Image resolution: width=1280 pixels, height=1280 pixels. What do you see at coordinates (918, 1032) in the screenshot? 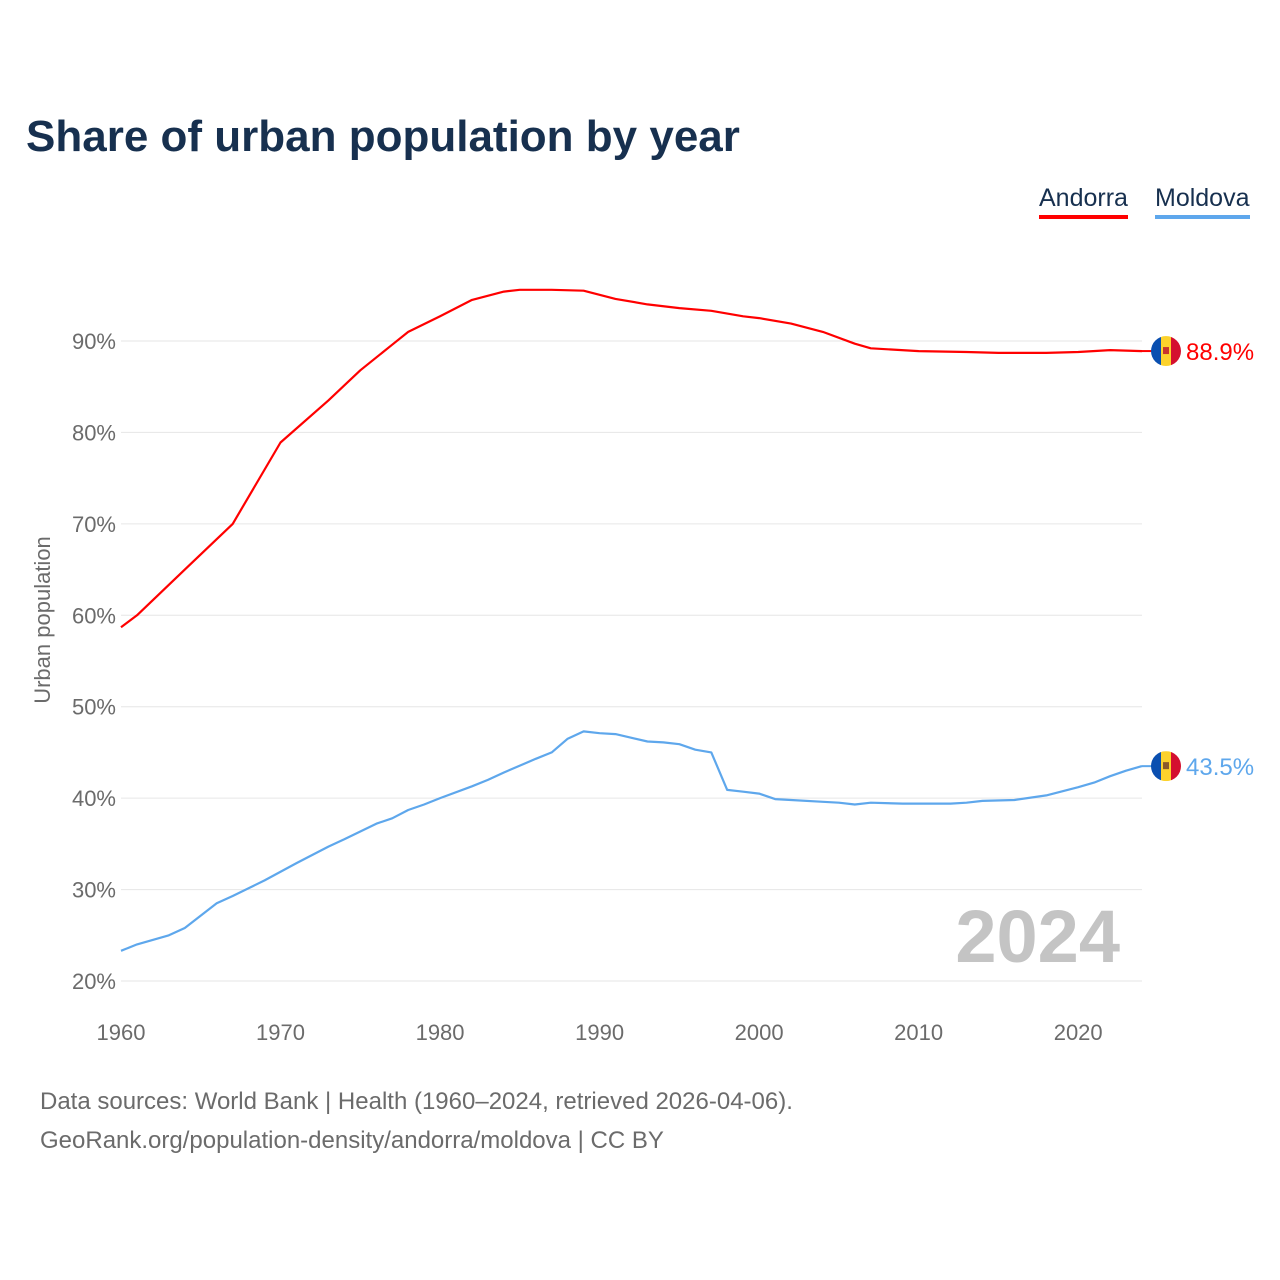
I see `x-tick-label: 2010` at bounding box center [918, 1032].